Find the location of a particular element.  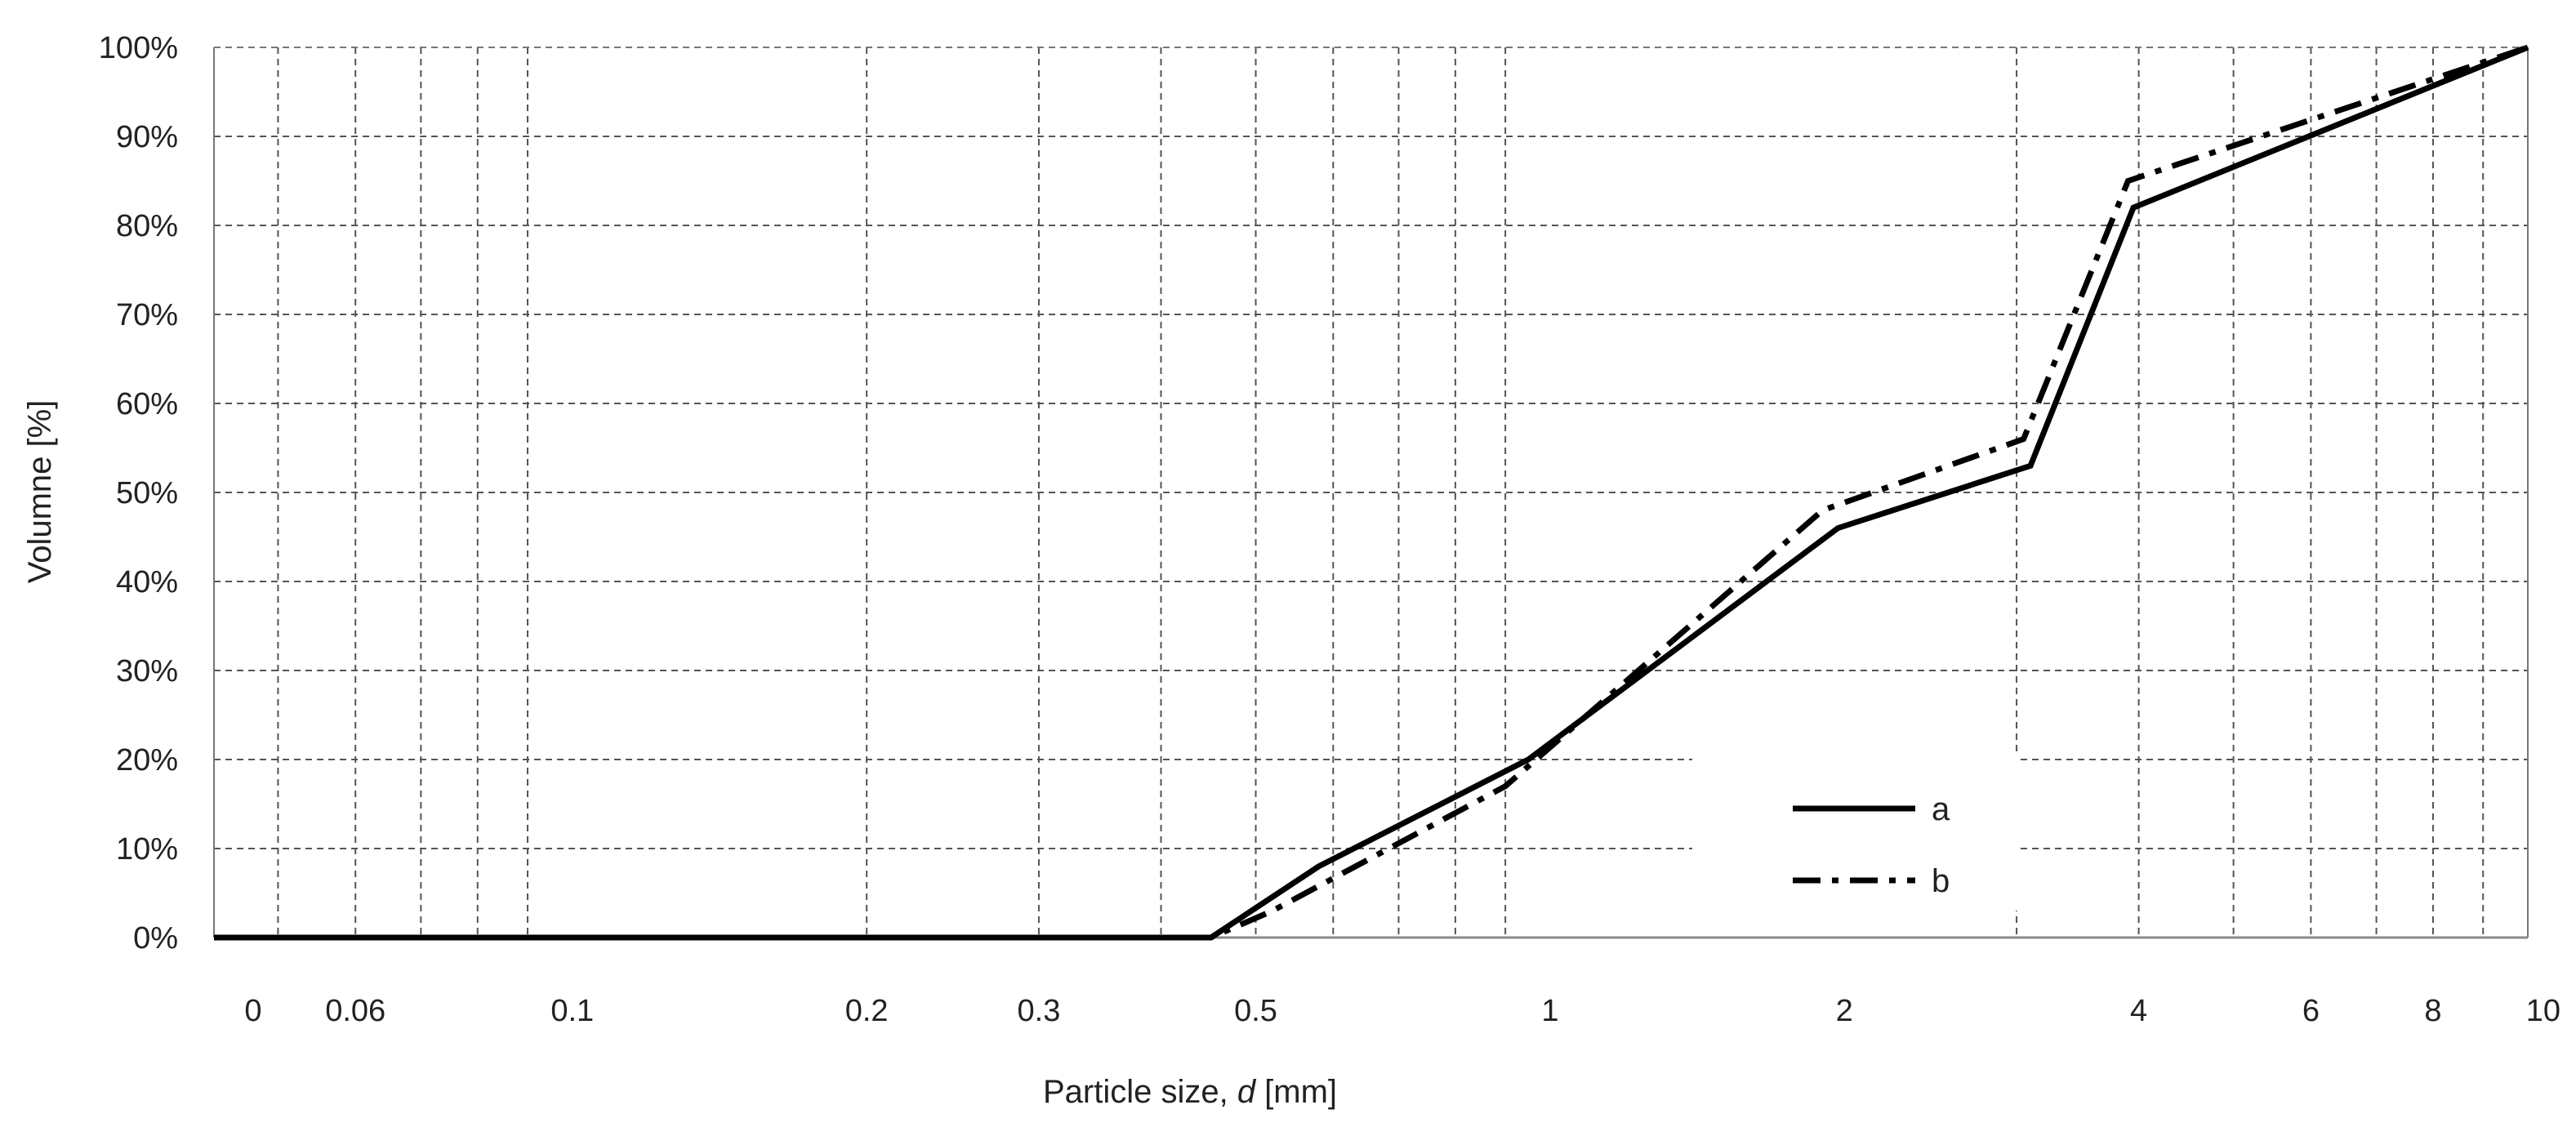

legend-background is located at coordinates (1855, 833).